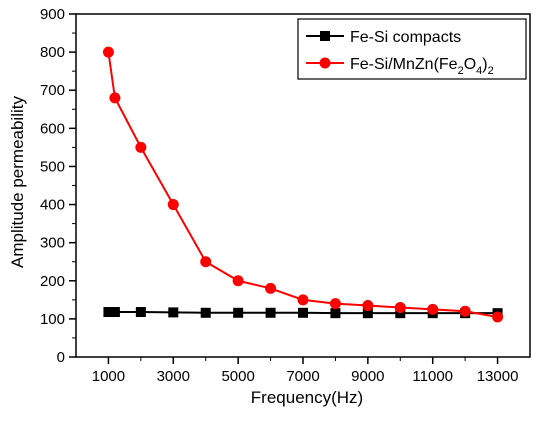 This screenshot has width=550, height=421. Describe the element at coordinates (302, 376) in the screenshot. I see `x-tick-label: 7000` at that location.